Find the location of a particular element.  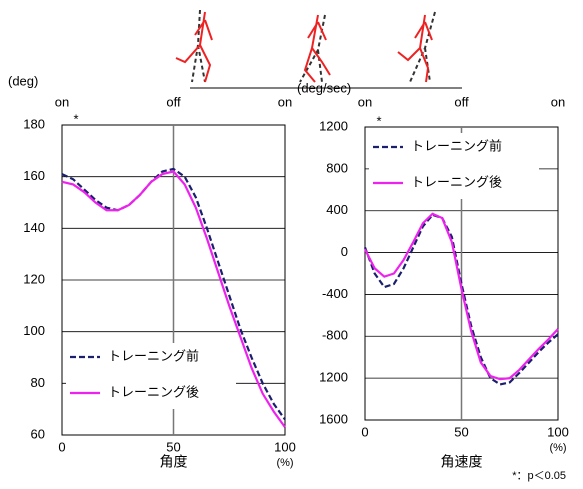

y-tick-label: 180 is located at coordinates (34, 123).